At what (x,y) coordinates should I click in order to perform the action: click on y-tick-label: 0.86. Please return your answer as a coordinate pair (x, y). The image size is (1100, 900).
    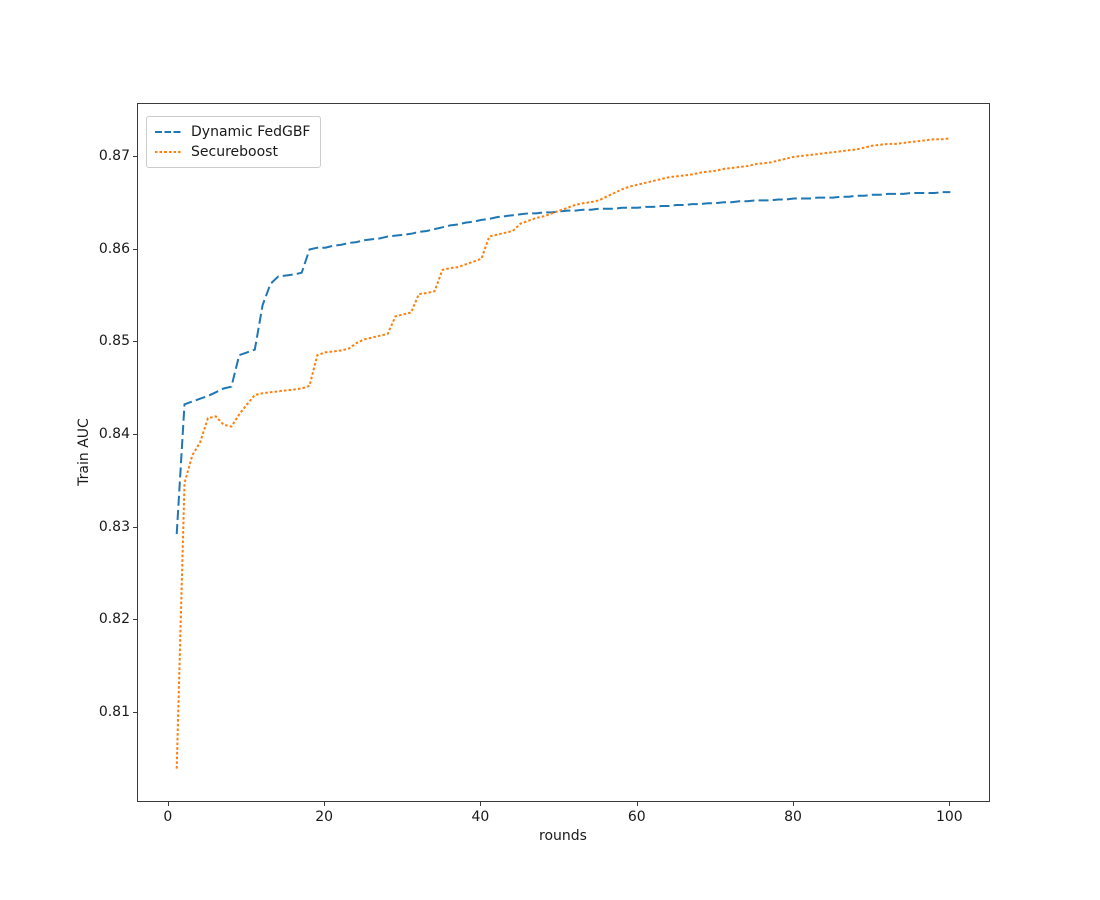
    Looking at the image, I should click on (114, 248).